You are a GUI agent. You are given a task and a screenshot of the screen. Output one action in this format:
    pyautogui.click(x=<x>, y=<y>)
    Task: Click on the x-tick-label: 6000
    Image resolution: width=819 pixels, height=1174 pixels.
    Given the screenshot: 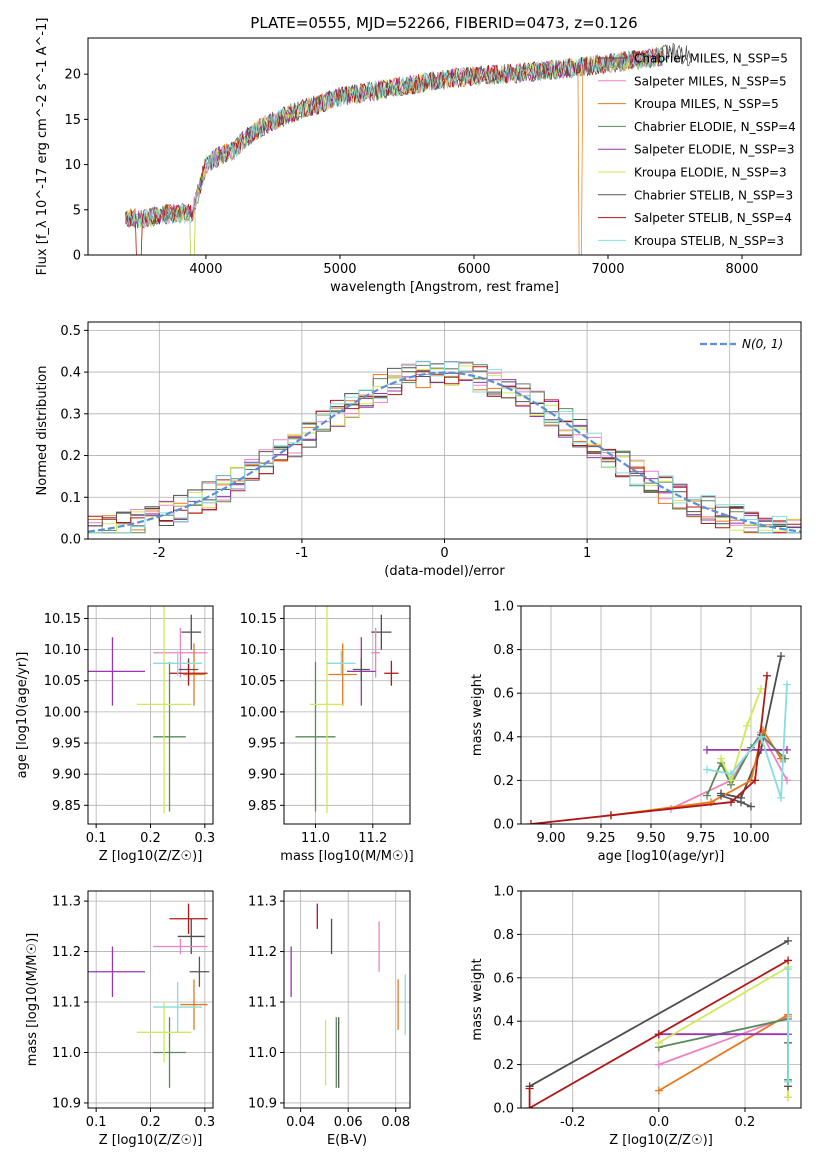 What is the action you would take?
    pyautogui.click(x=473, y=269)
    